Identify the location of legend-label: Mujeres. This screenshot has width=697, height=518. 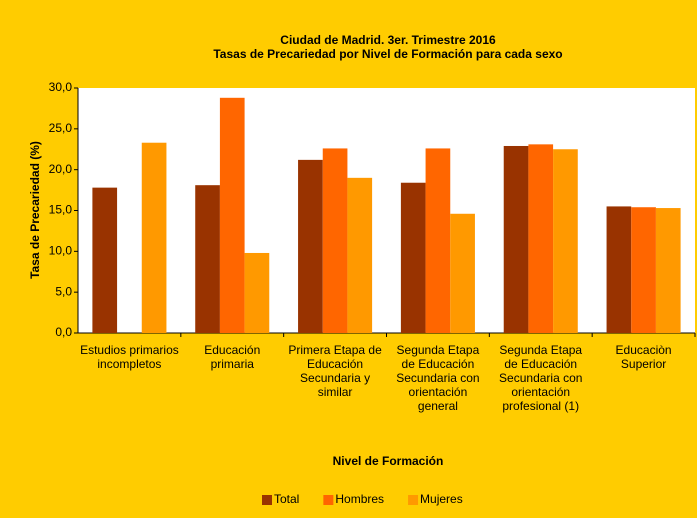
(441, 499).